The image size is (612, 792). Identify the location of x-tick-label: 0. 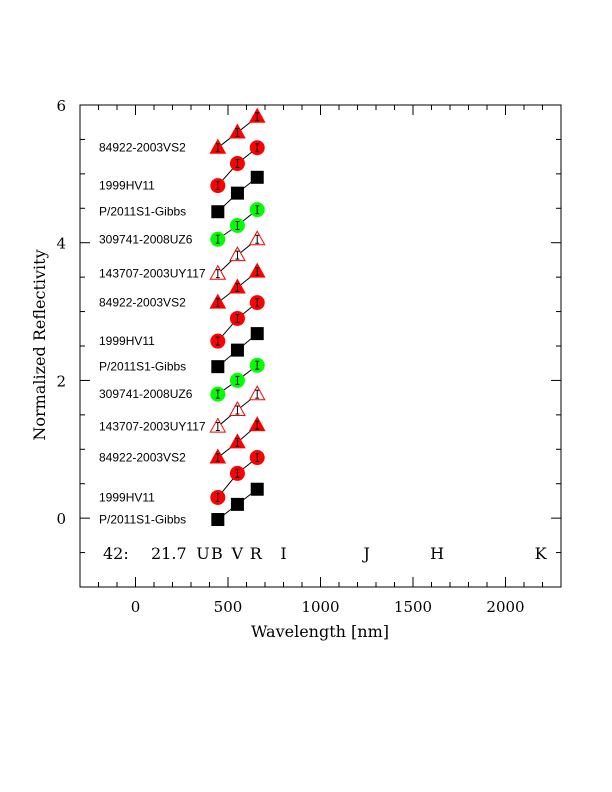
(136, 607).